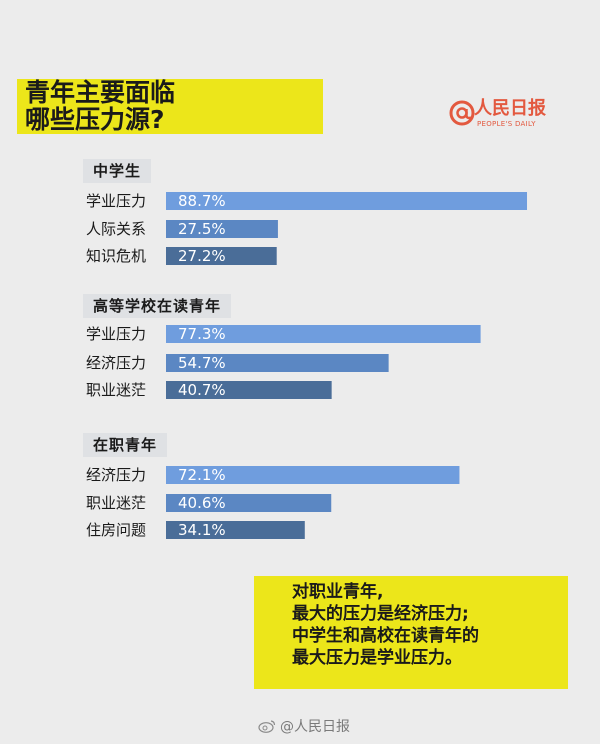  What do you see at coordinates (385, 636) in the screenshot?
I see `conclusion-line-3: 中学生和高校在读青年的` at bounding box center [385, 636].